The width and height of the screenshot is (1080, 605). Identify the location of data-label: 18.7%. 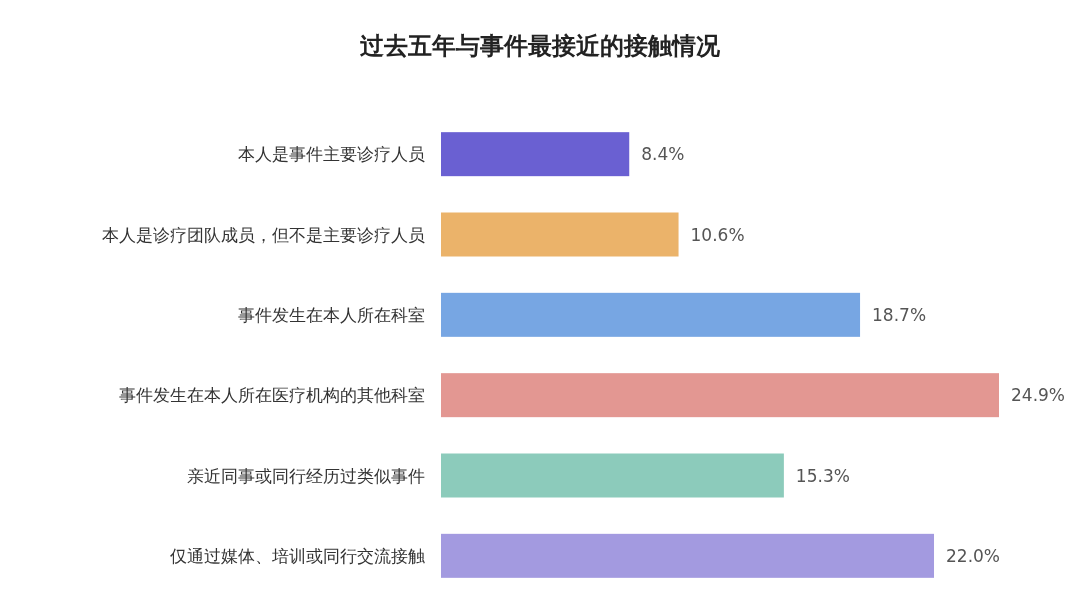
(899, 314).